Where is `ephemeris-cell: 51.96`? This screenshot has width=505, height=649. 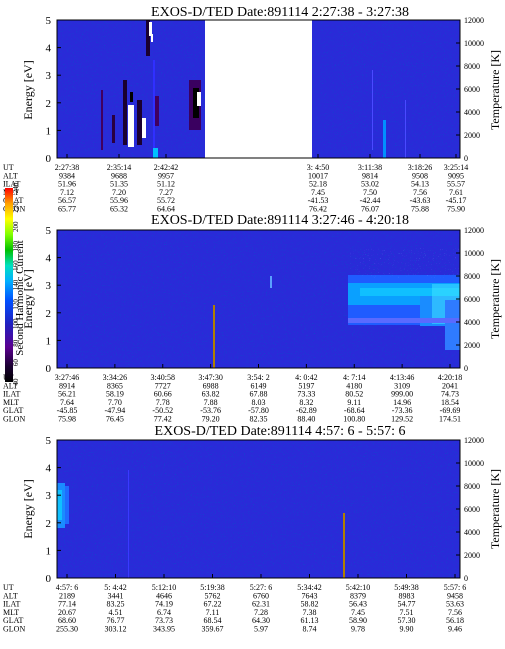
ephemeris-cell: 51.96 is located at coordinates (67, 184).